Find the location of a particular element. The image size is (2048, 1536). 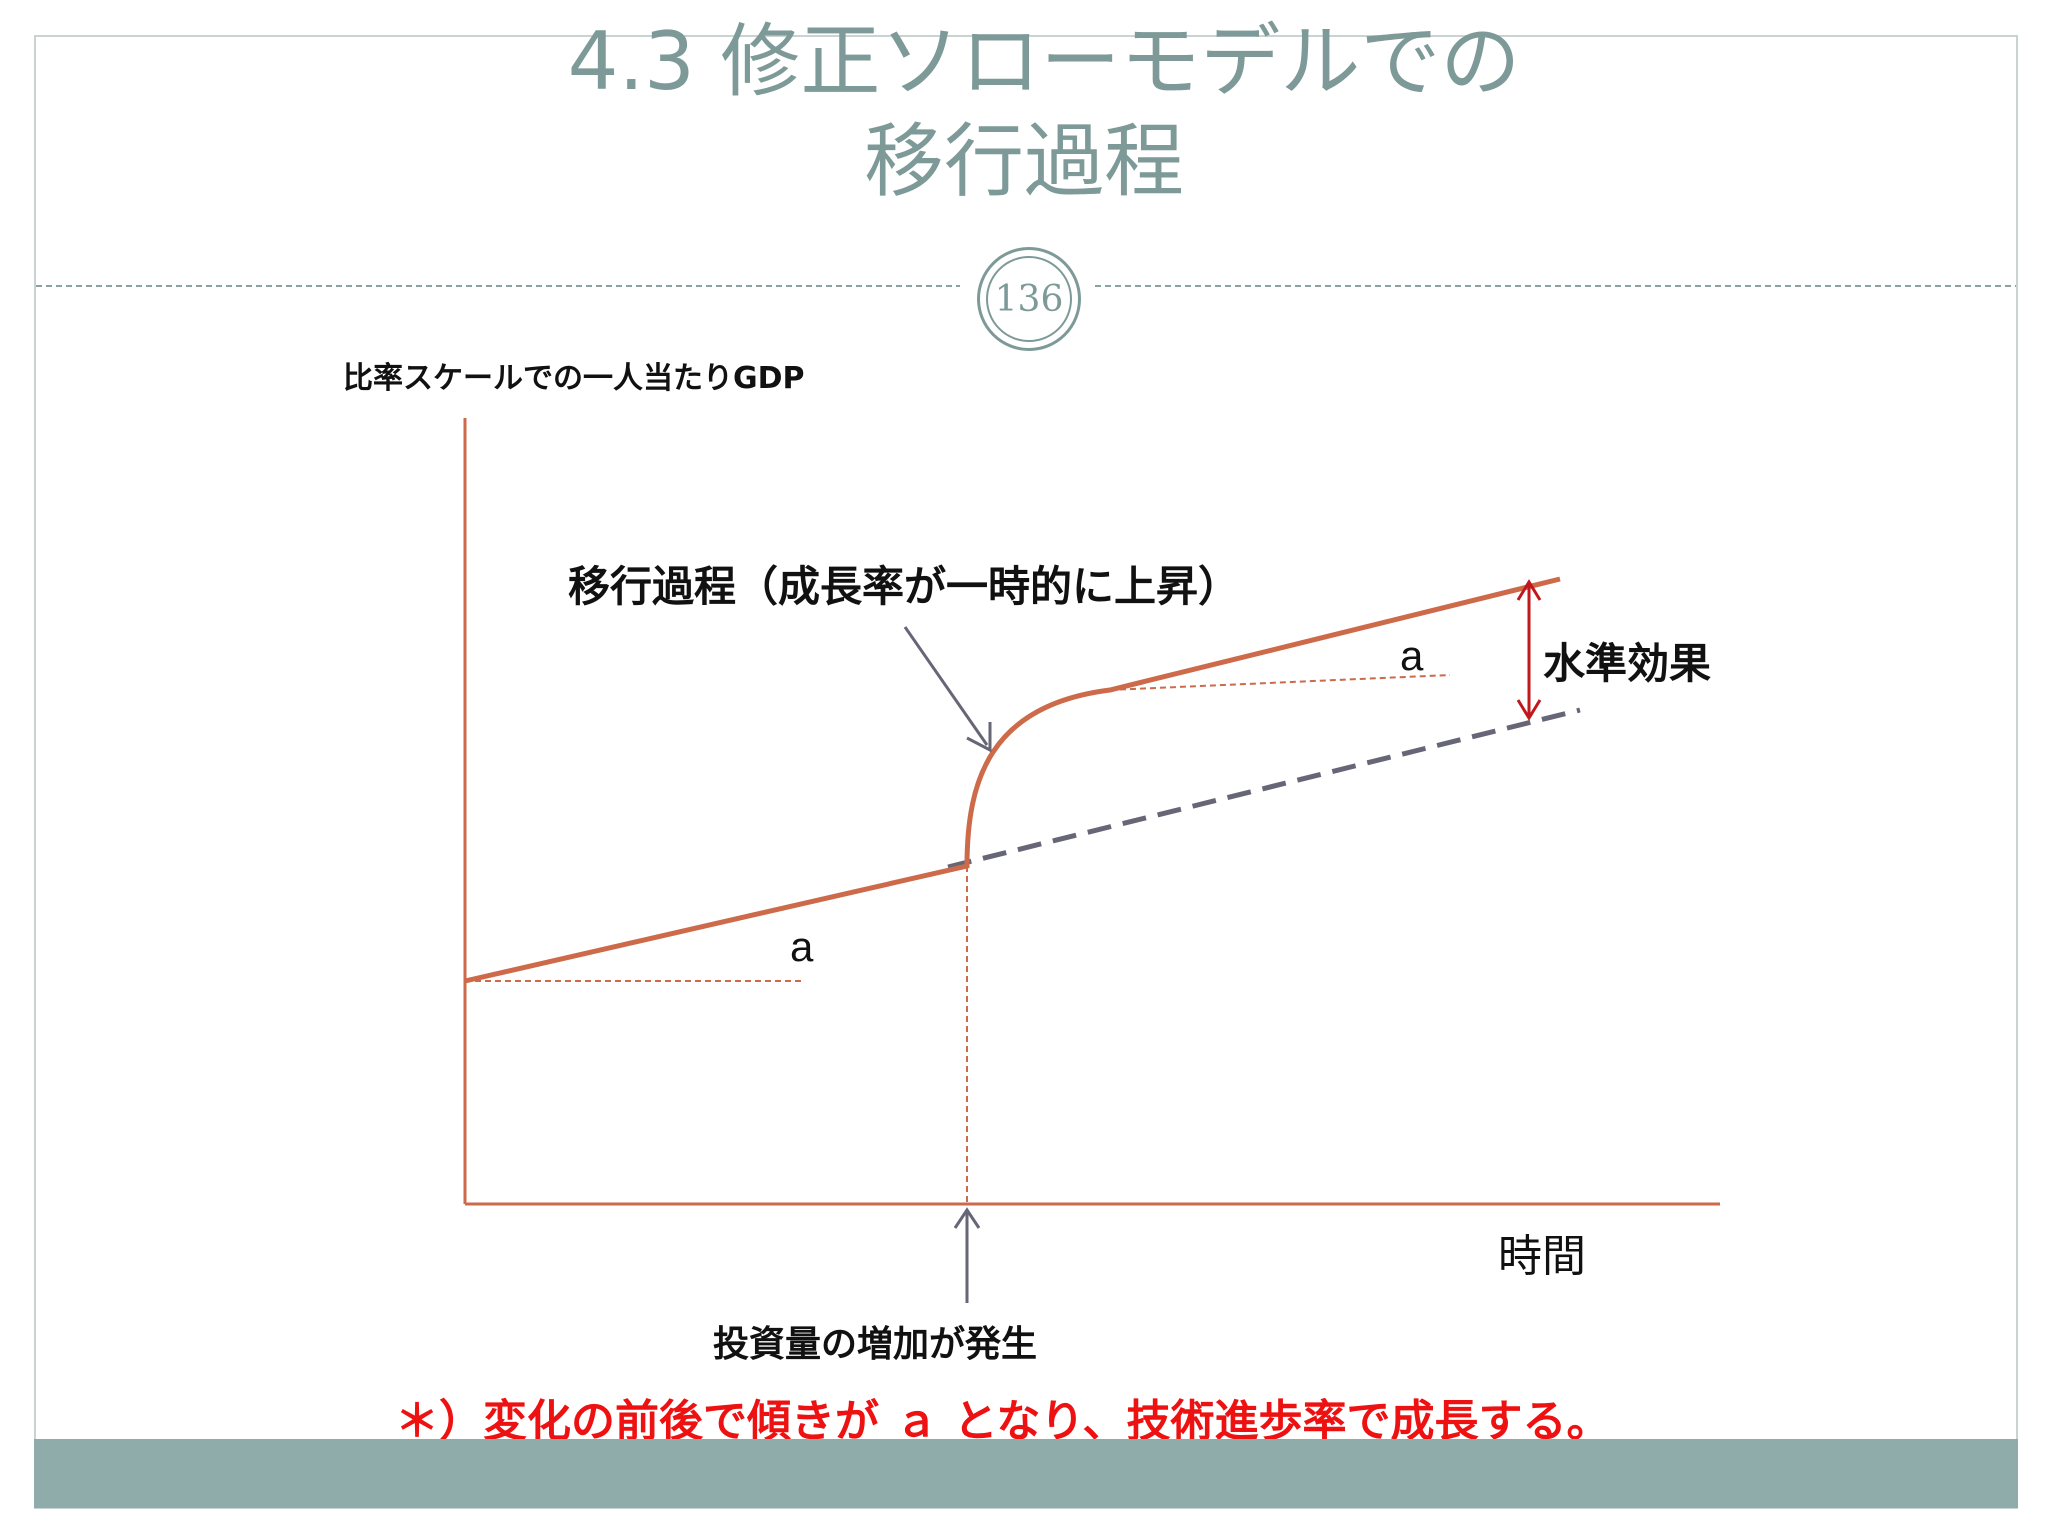

transition-arrow-shaft is located at coordinates (946, 686).